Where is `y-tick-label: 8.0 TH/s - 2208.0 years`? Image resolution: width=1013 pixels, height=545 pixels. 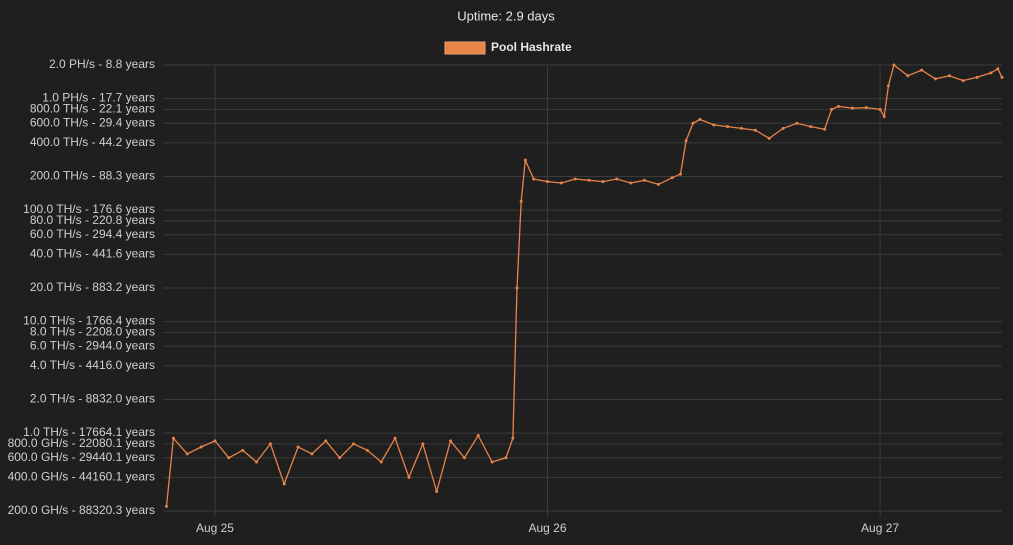 y-tick-label: 8.0 TH/s - 2208.0 years is located at coordinates (92, 332).